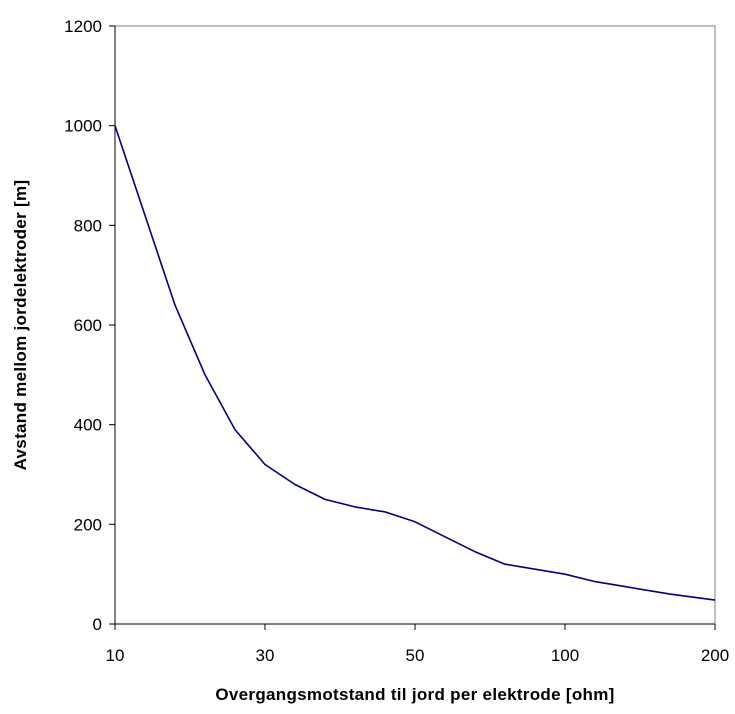 The image size is (735, 714). What do you see at coordinates (415, 655) in the screenshot?
I see `x-tick-label: 50` at bounding box center [415, 655].